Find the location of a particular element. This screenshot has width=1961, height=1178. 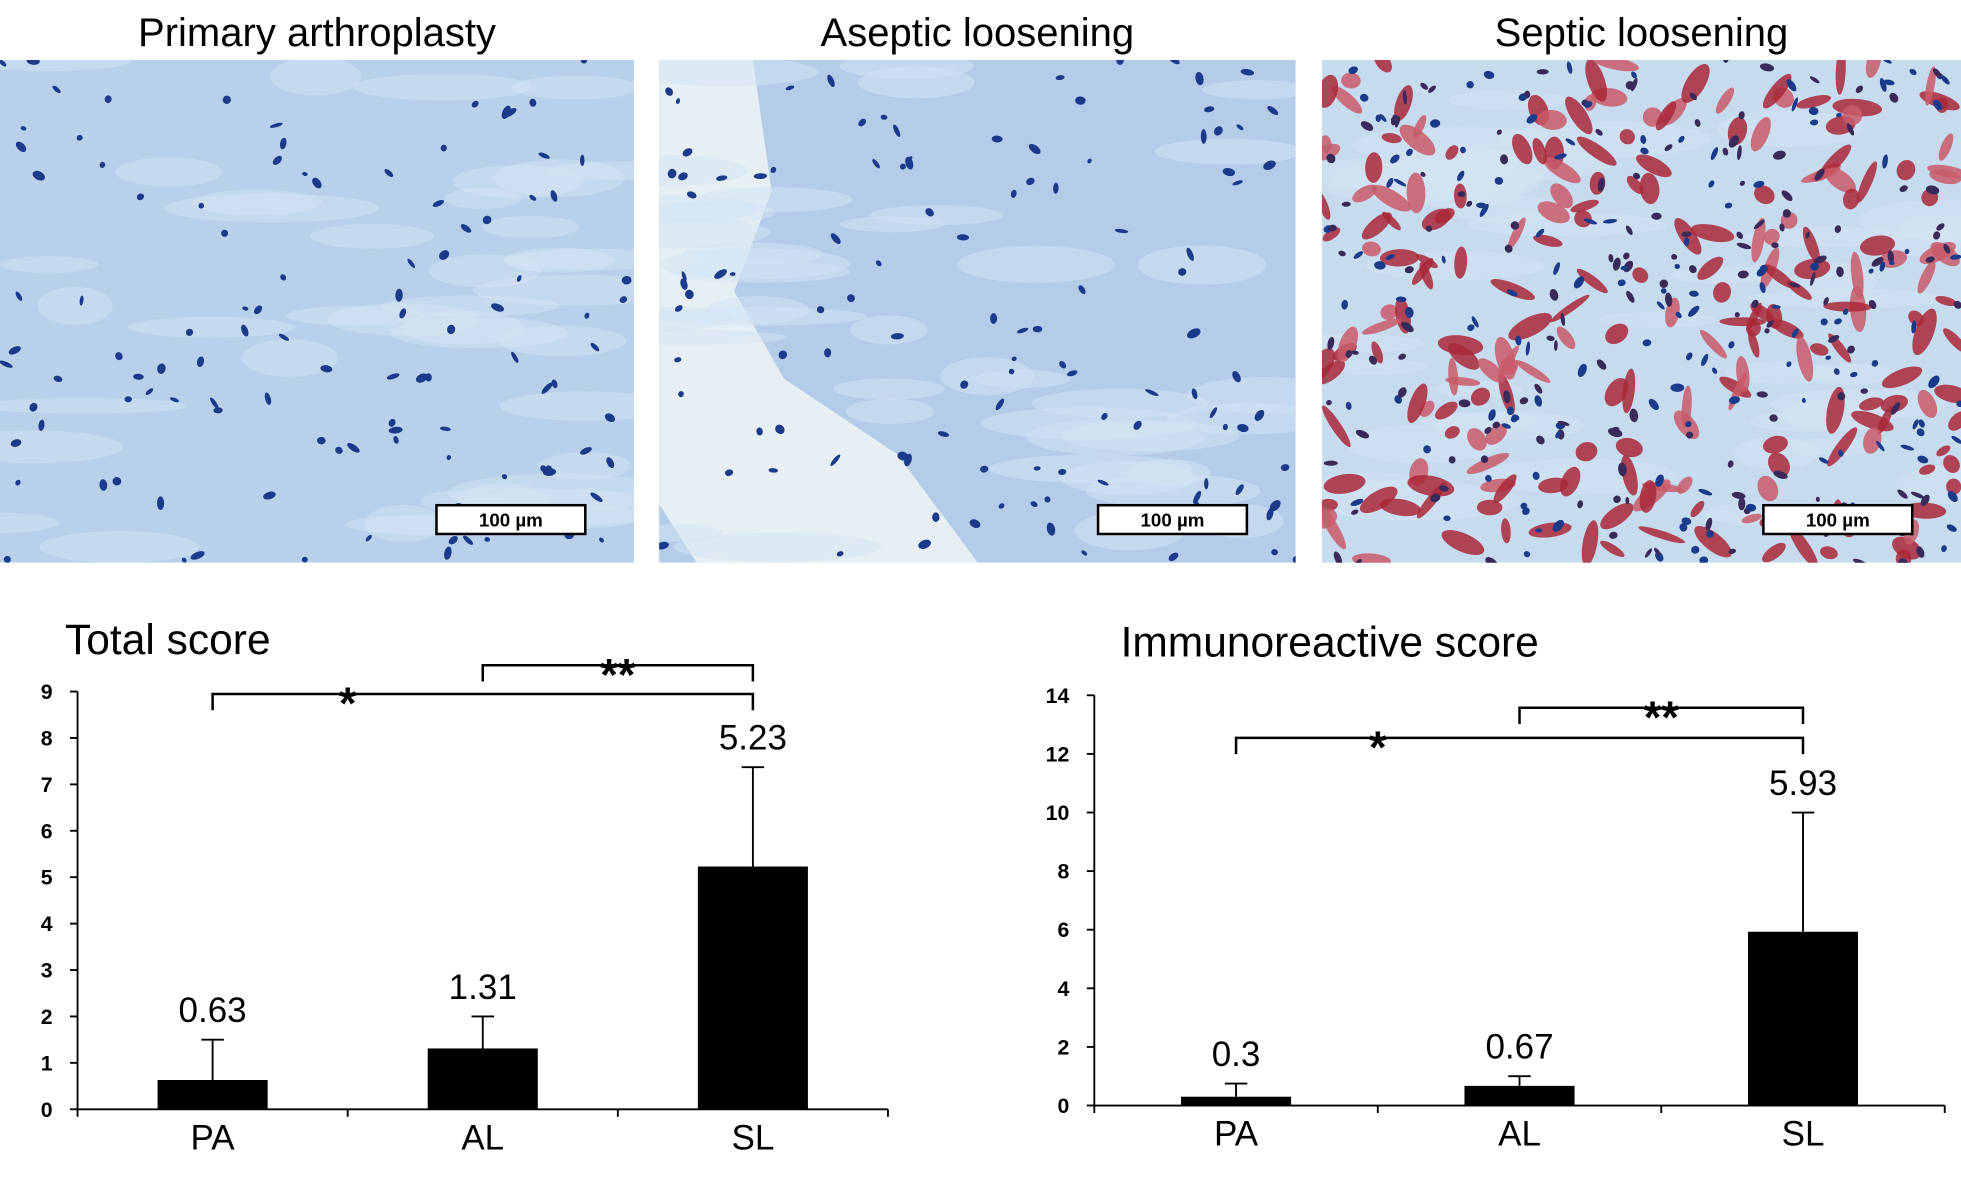

value-label: 0.63 is located at coordinates (213, 1010).